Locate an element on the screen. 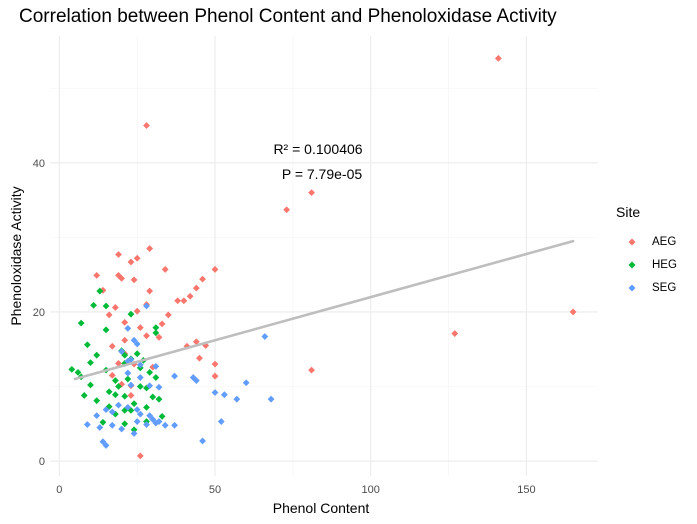  series-seg is located at coordinates (179, 375).